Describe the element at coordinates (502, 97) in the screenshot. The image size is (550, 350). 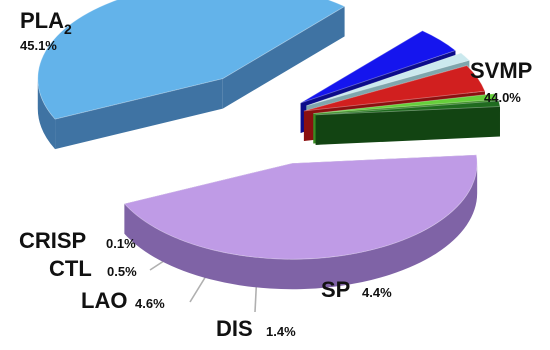
I see `label-svmp-value: 44.0%` at that location.